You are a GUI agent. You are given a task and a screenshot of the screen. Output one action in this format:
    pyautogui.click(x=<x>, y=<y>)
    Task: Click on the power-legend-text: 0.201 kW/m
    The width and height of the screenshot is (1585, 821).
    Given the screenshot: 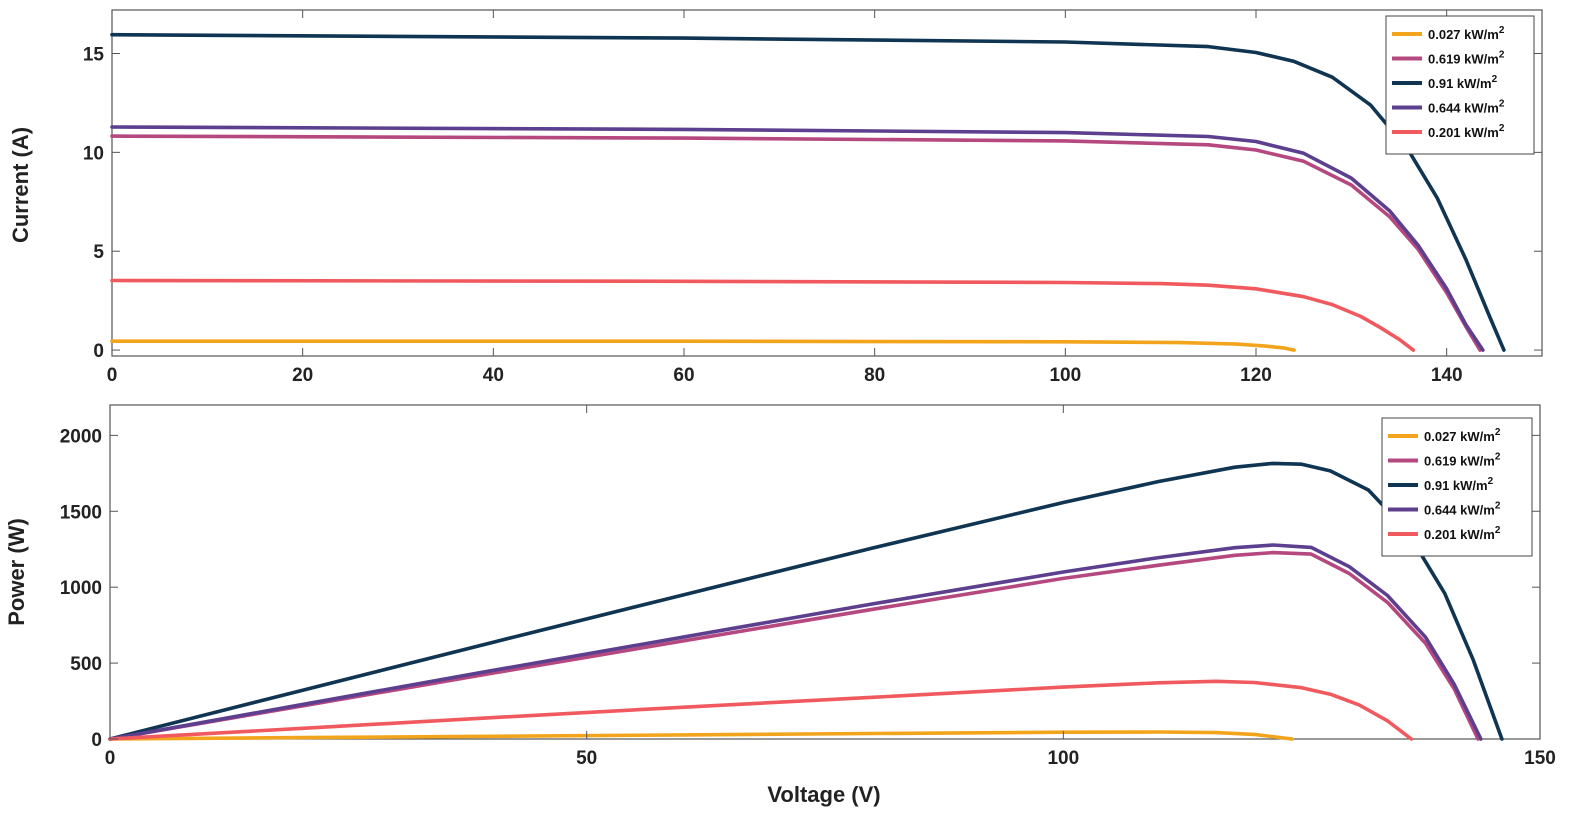 What is the action you would take?
    pyautogui.click(x=1459, y=534)
    